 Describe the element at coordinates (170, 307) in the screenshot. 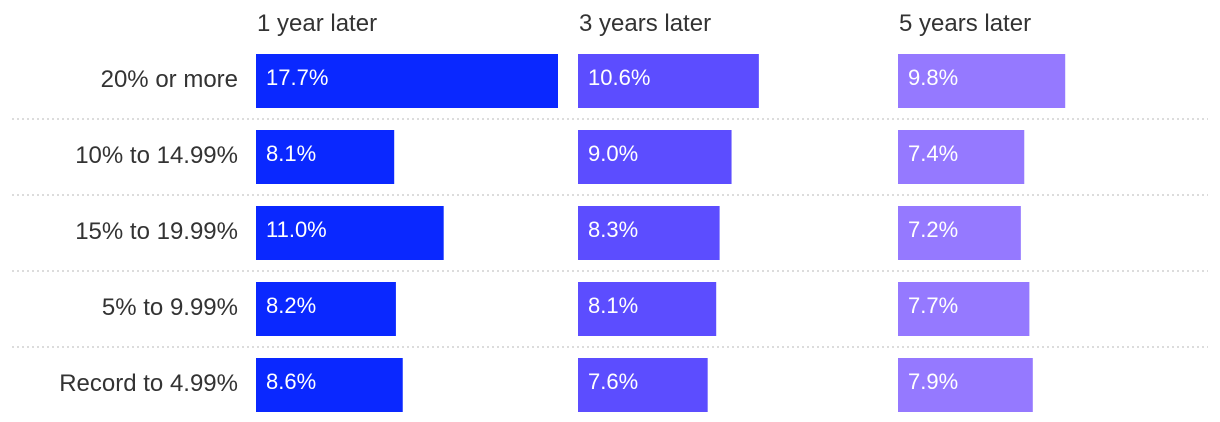

I see `row-label: 5% to 9.99%` at that location.